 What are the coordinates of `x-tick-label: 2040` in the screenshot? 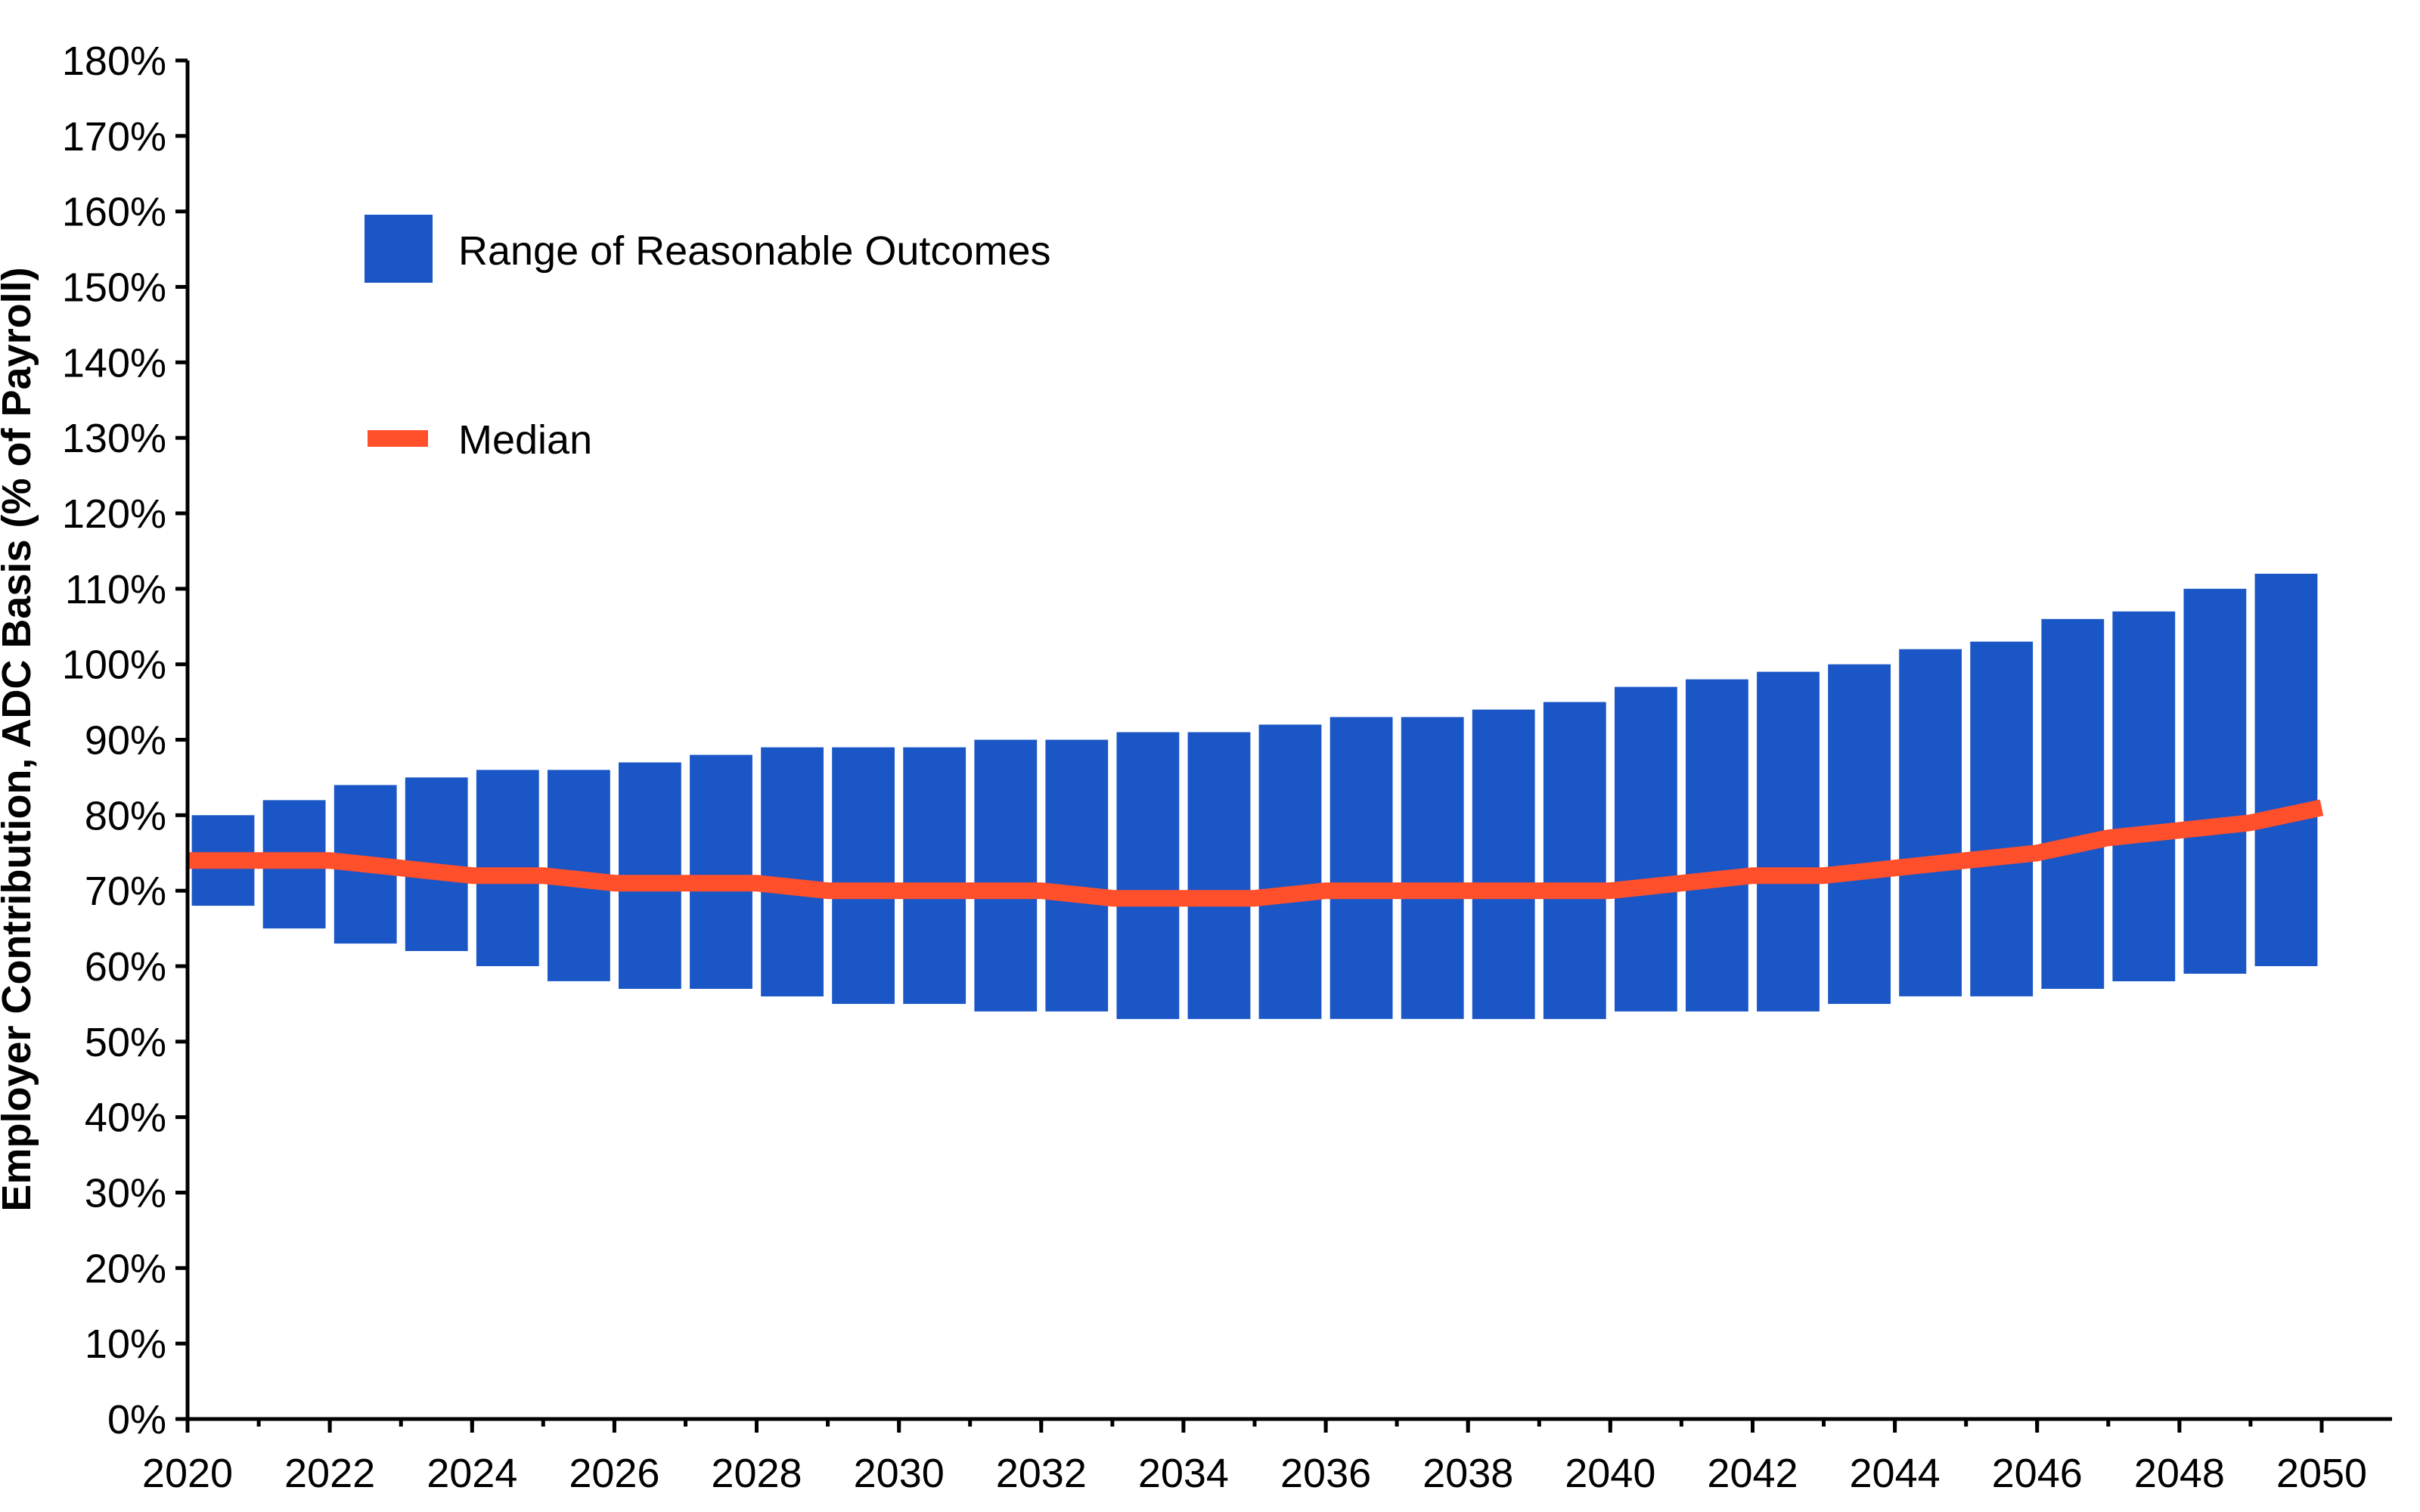 It's located at (1610, 1473).